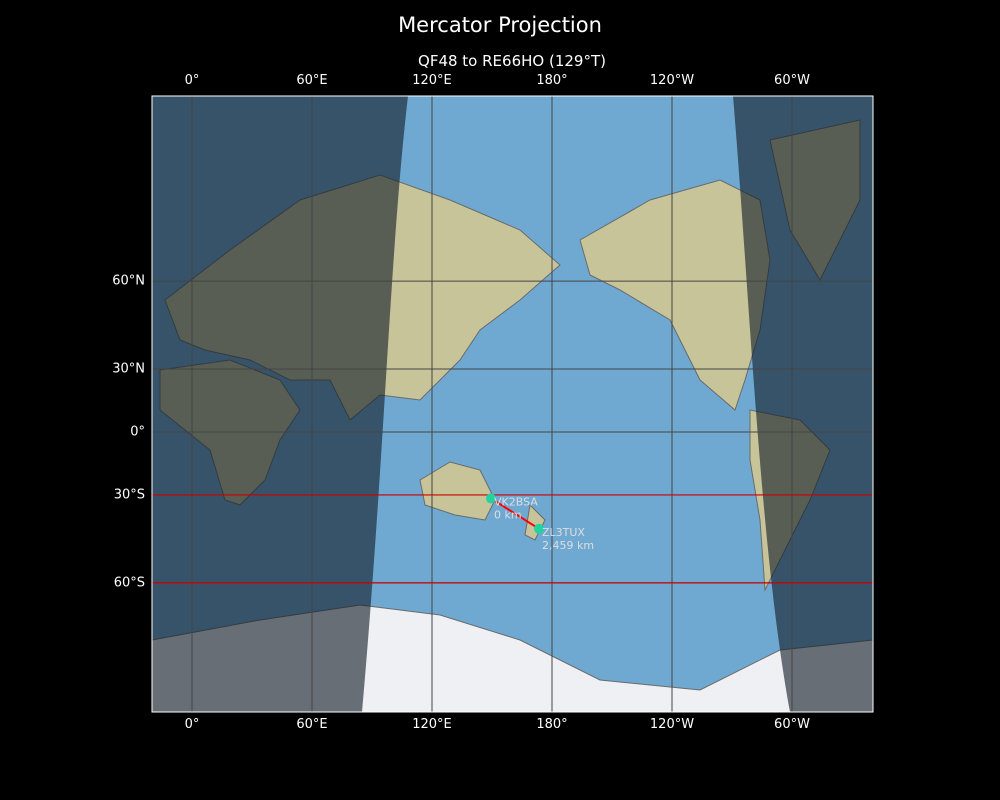 The image size is (1000, 800). Describe the element at coordinates (563, 532) in the screenshot. I see `station-callsign: ZL3TUX` at that location.